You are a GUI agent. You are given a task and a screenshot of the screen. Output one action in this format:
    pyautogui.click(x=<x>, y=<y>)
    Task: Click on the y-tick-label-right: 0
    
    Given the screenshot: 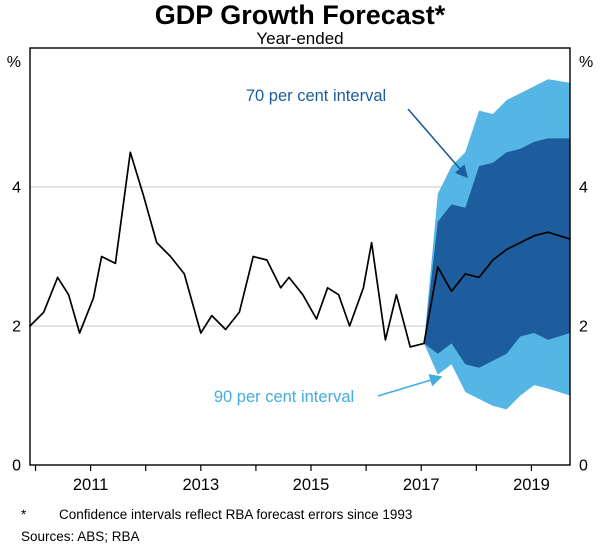 What is the action you would take?
    pyautogui.click(x=583, y=466)
    